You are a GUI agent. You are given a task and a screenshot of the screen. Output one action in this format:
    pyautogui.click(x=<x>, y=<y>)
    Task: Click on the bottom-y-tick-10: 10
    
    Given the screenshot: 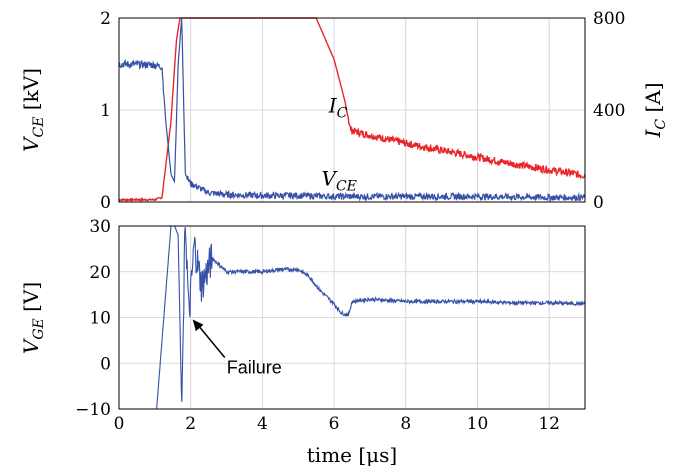 What is the action you would take?
    pyautogui.click(x=100, y=319)
    